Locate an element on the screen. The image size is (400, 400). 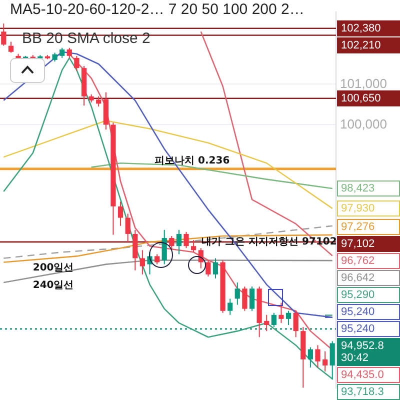
data-label: 97,930 is located at coordinates (358, 208).